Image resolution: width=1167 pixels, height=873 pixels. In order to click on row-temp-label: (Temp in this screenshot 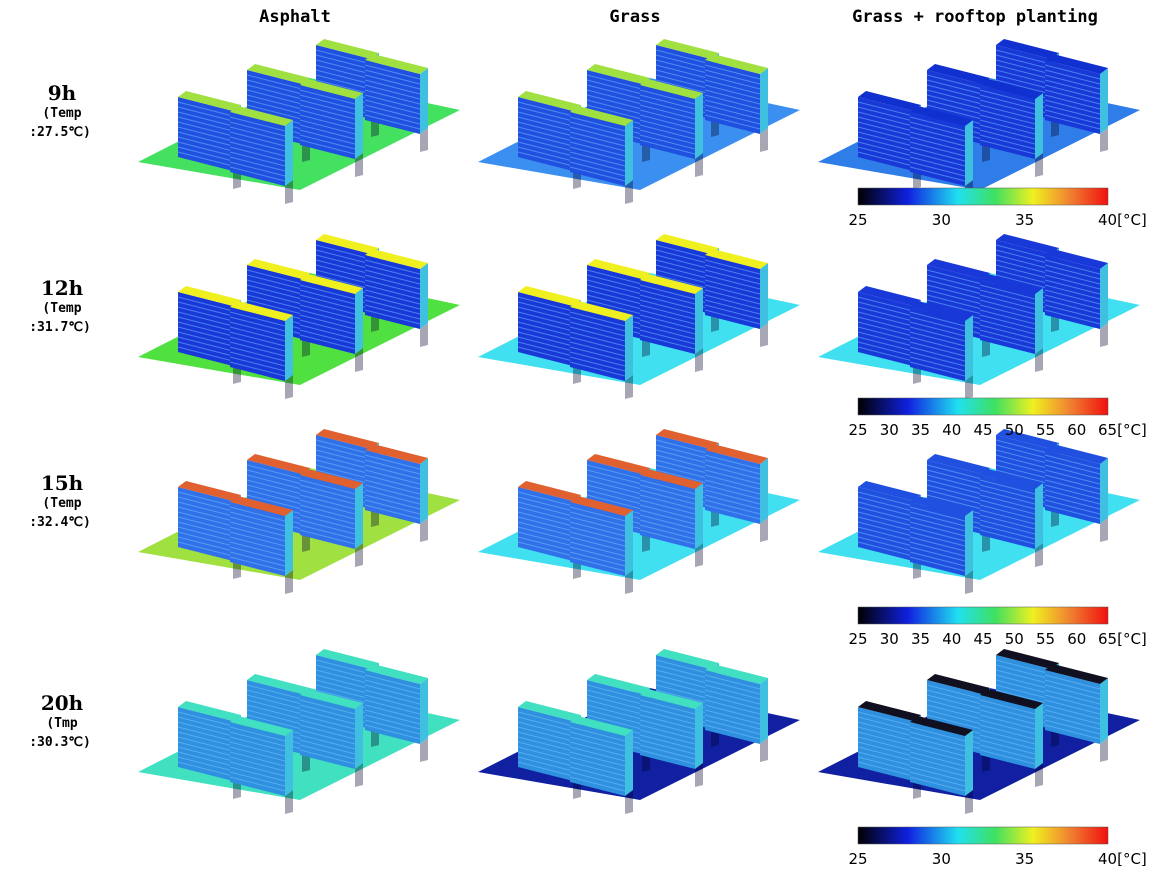, I will do `click(61, 503)`.